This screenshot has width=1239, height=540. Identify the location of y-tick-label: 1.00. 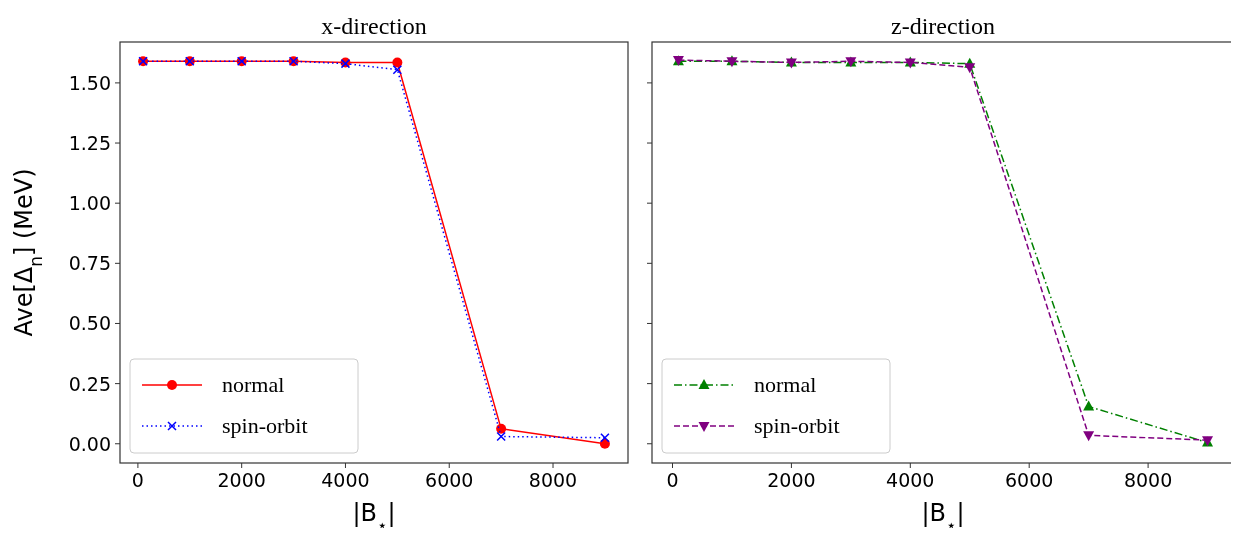
(89, 203).